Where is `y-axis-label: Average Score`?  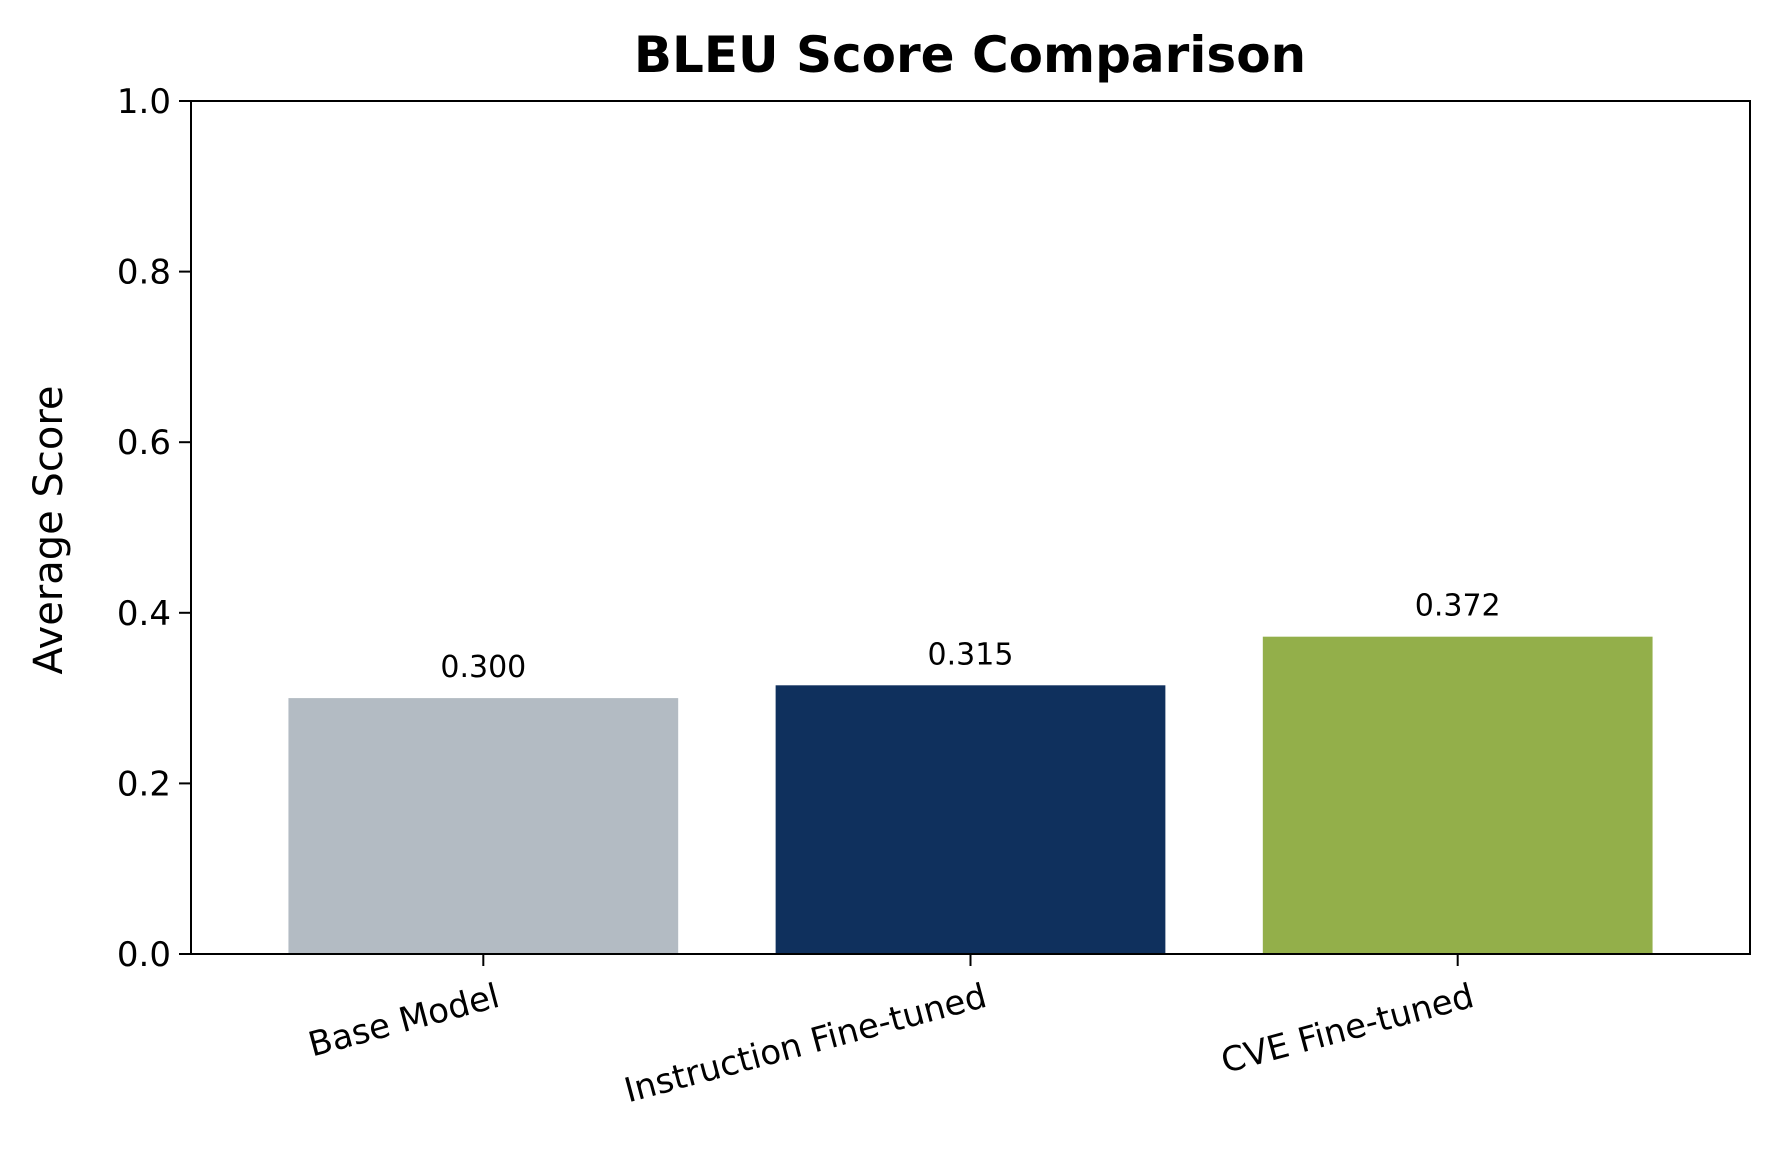
y-axis-label: Average Score is located at coordinates (49, 529).